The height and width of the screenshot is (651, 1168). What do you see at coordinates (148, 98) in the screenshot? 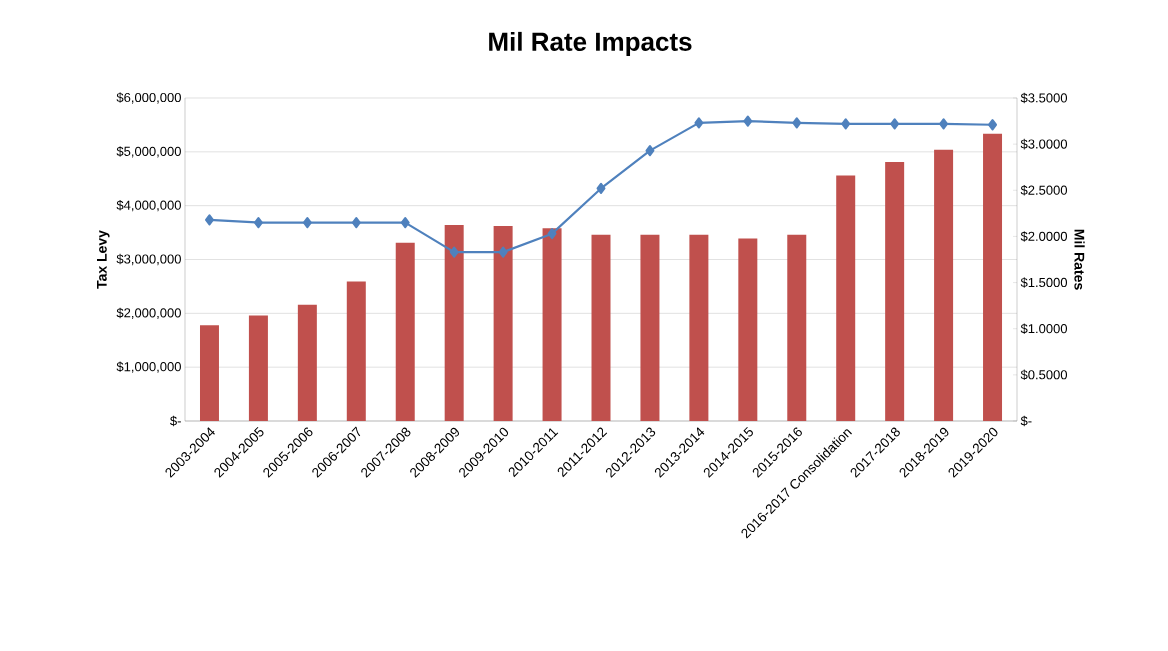
I see `y-tick-label: $6,000,000` at bounding box center [148, 98].